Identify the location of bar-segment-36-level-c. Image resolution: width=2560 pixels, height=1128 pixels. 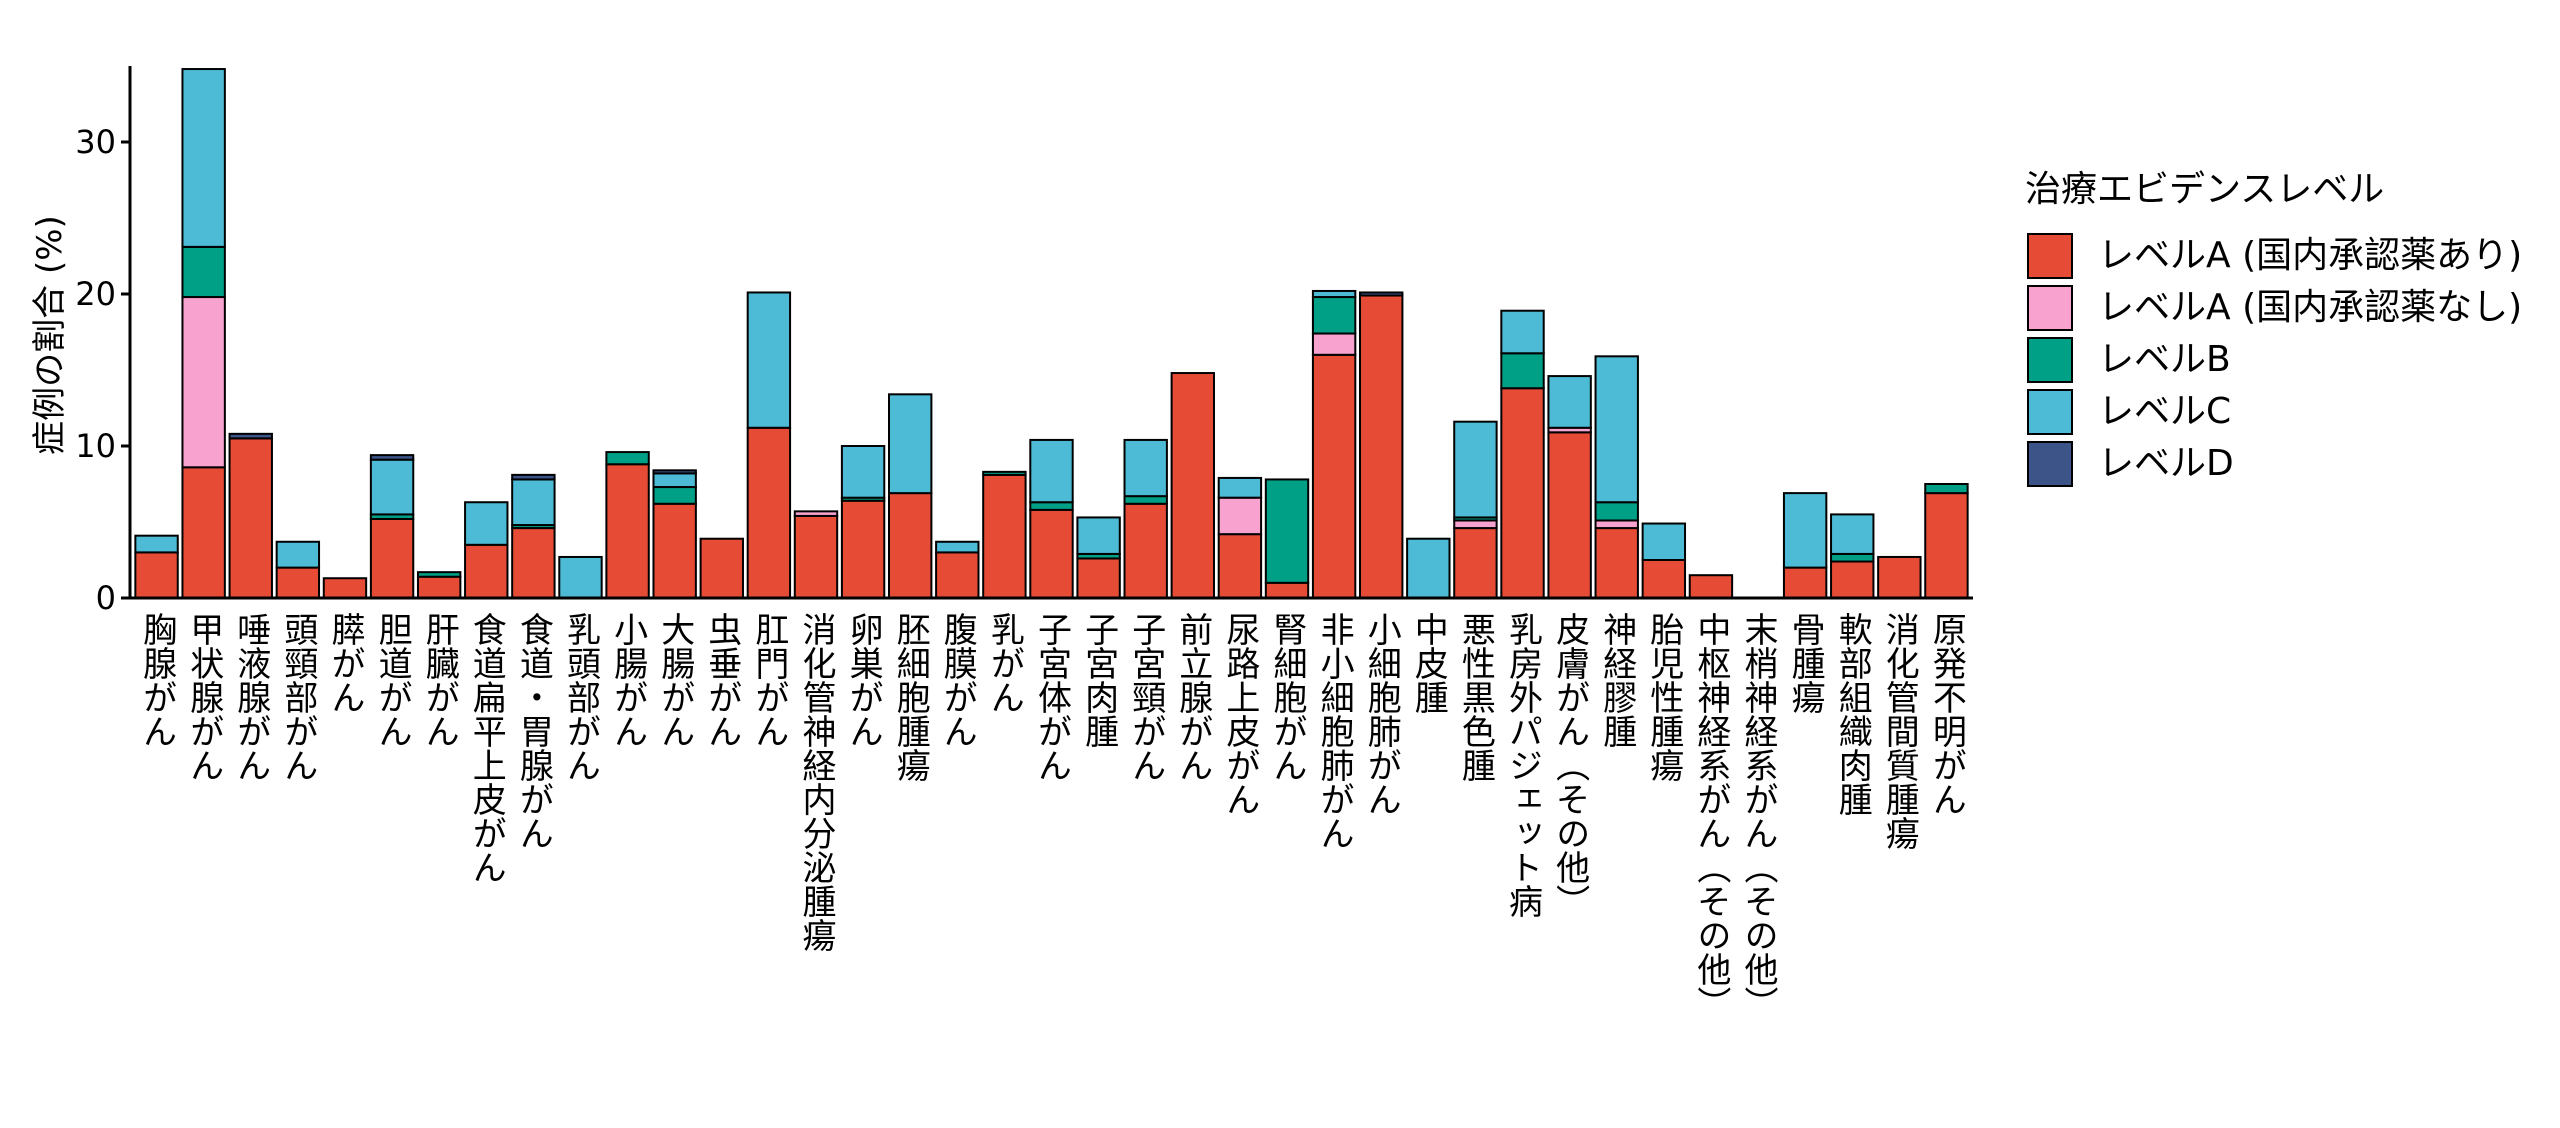
(1805, 530).